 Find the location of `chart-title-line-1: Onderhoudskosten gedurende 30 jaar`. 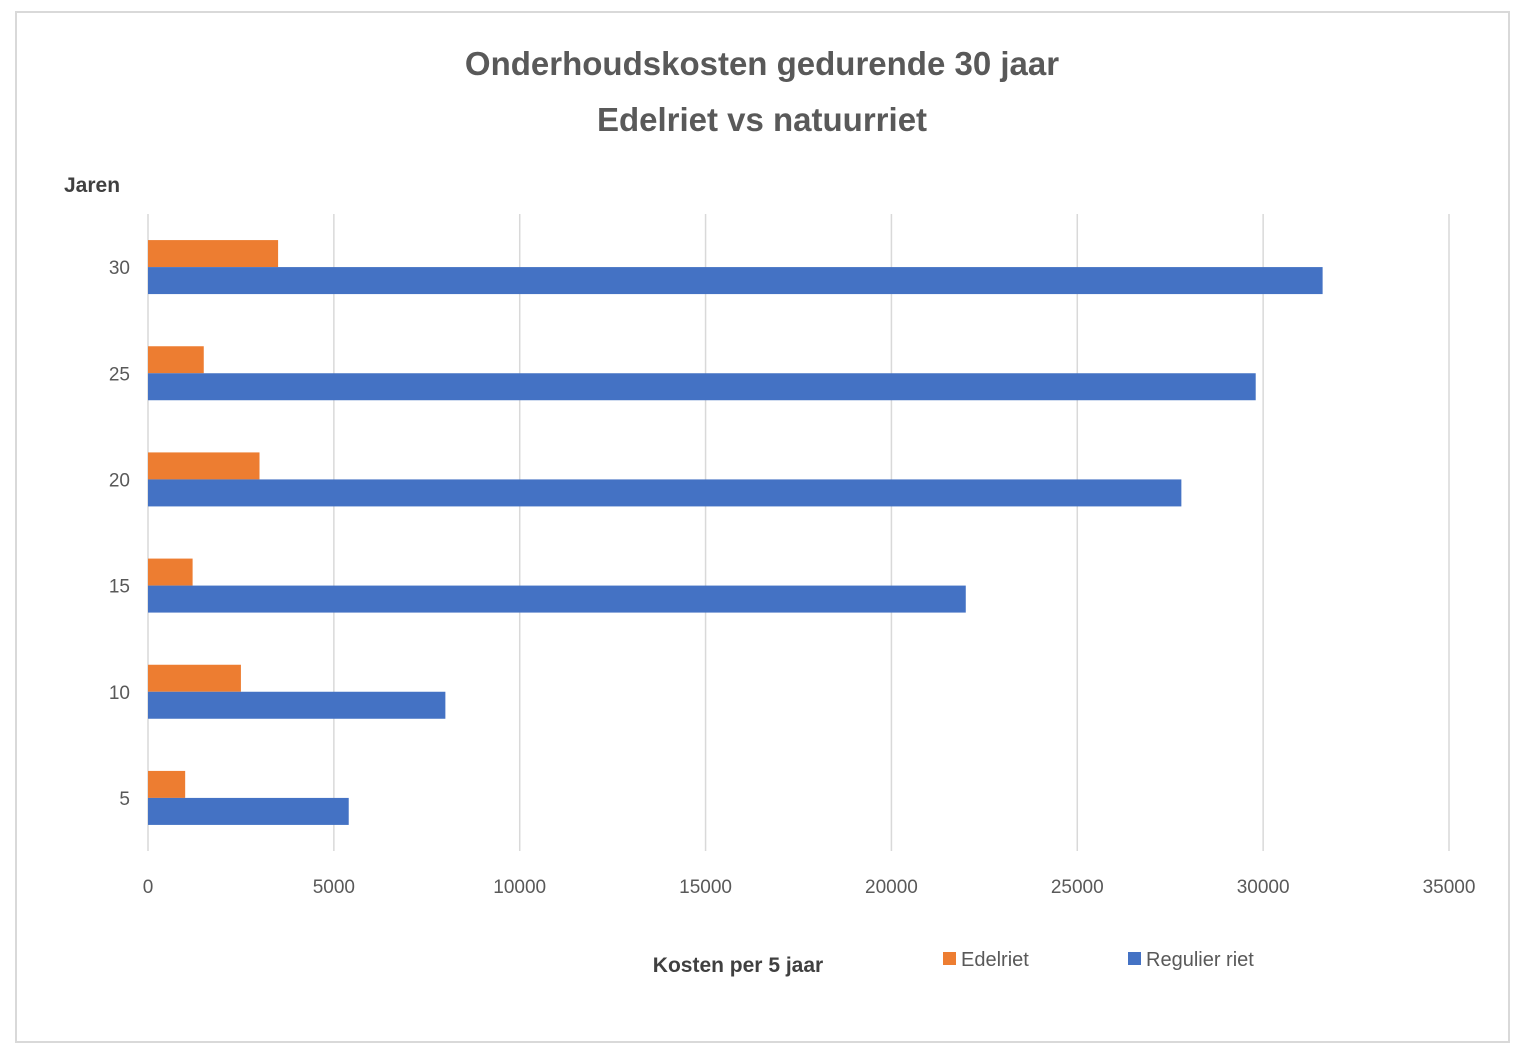

chart-title-line-1: Onderhoudskosten gedurende 30 jaar is located at coordinates (762, 63).